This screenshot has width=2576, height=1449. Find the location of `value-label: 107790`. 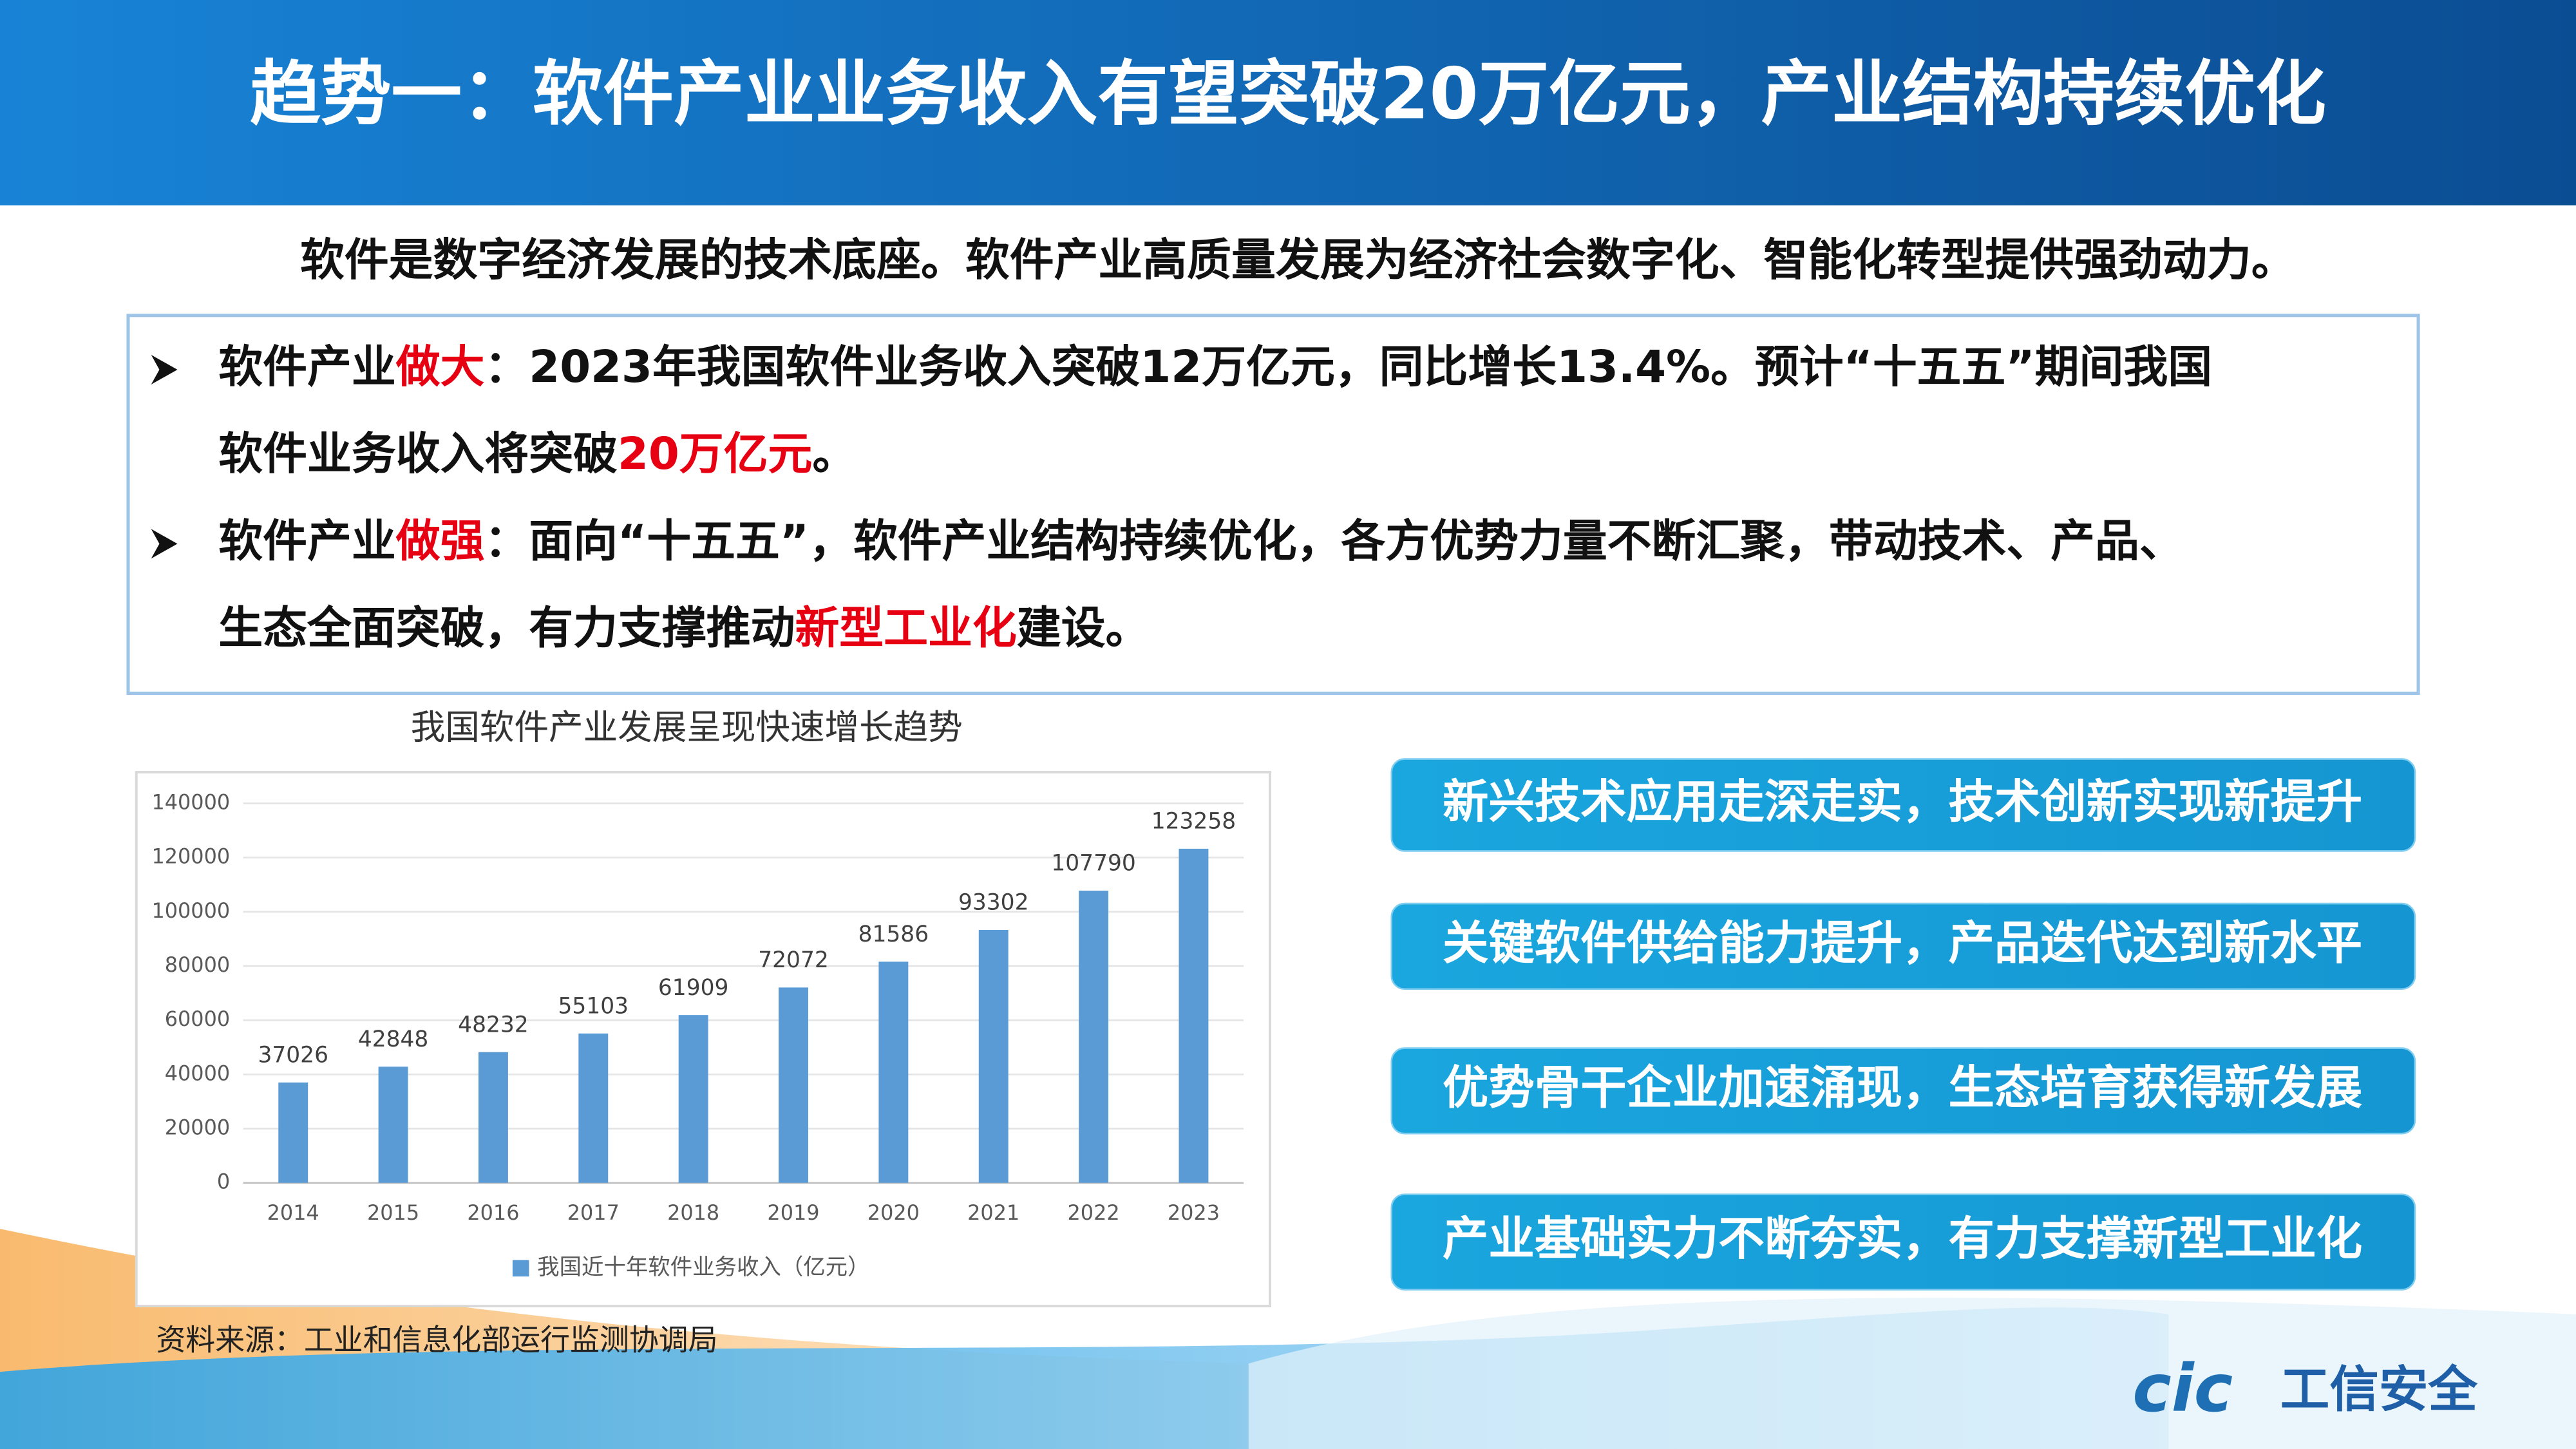

value-label: 107790 is located at coordinates (1093, 863).